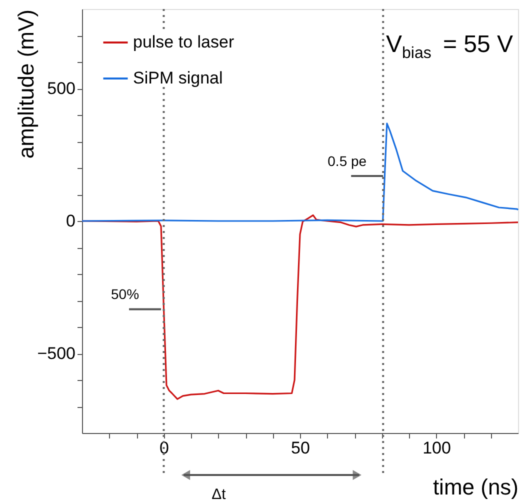  Describe the element at coordinates (125, 294) in the screenshot. I see `annotation: 50%` at that location.